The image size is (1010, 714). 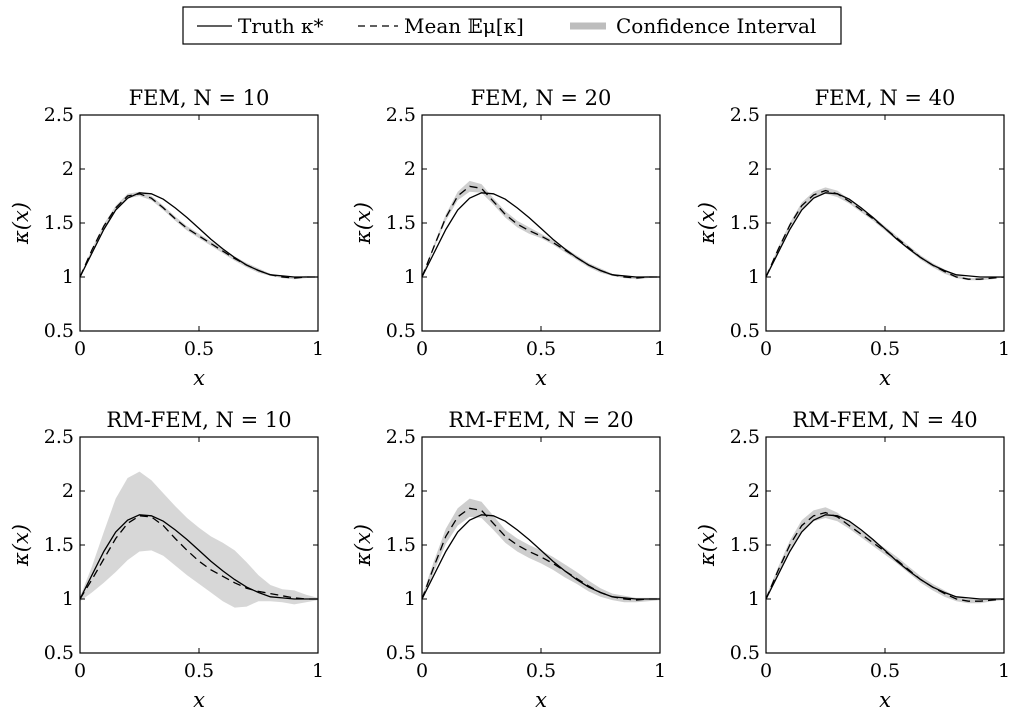 What do you see at coordinates (198, 420) in the screenshot?
I see `panel-title: RM-FEM, N = 10` at bounding box center [198, 420].